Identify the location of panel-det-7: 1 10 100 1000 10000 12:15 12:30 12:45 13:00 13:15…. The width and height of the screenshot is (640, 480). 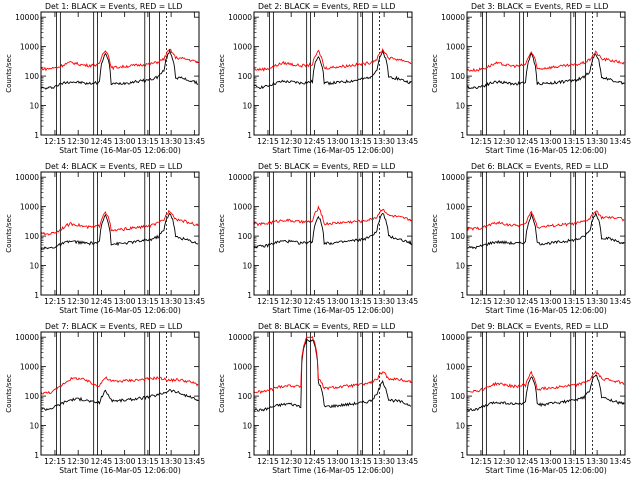
(105, 398).